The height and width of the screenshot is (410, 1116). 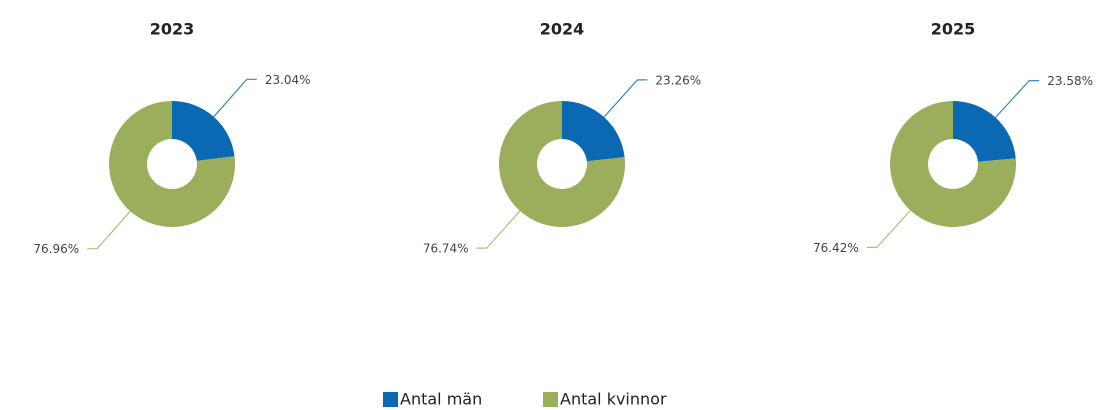 What do you see at coordinates (562, 29) in the screenshot?
I see `chart-title: 2024` at bounding box center [562, 29].